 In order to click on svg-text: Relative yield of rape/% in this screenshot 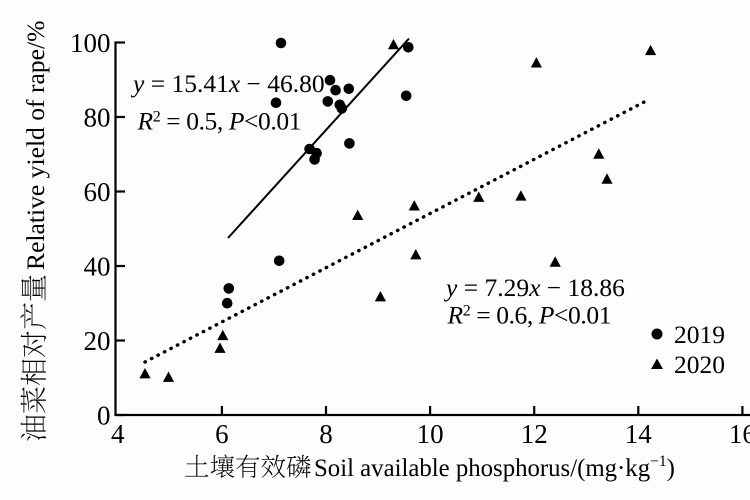, I will do `click(35, 145)`.